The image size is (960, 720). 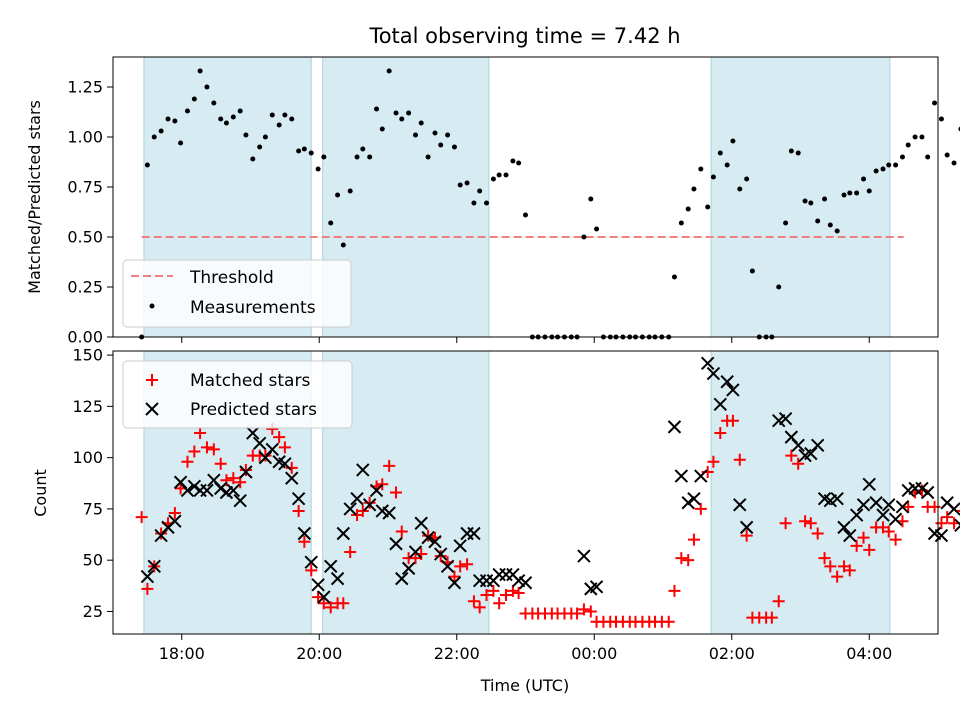 I want to click on top-ytick-label-0: 0.00, so click(x=85, y=337).